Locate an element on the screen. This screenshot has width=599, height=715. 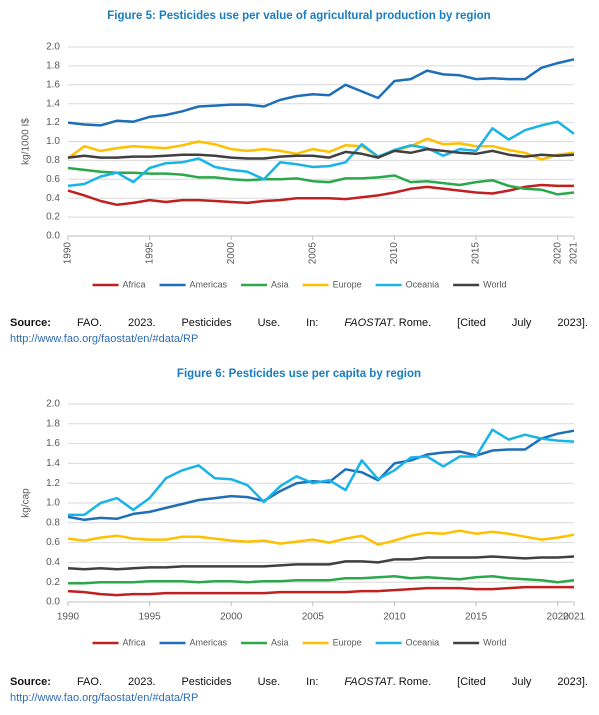
y-tick-label: 1.6 is located at coordinates (53, 84).